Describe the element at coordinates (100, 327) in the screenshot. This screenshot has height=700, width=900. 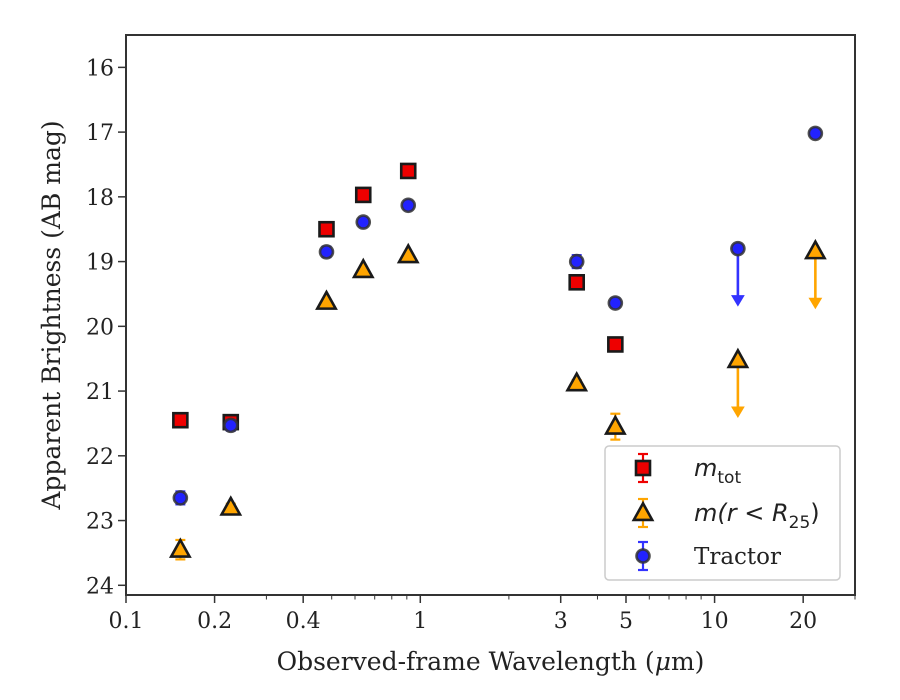
I see `y-tick-label: 20` at that location.